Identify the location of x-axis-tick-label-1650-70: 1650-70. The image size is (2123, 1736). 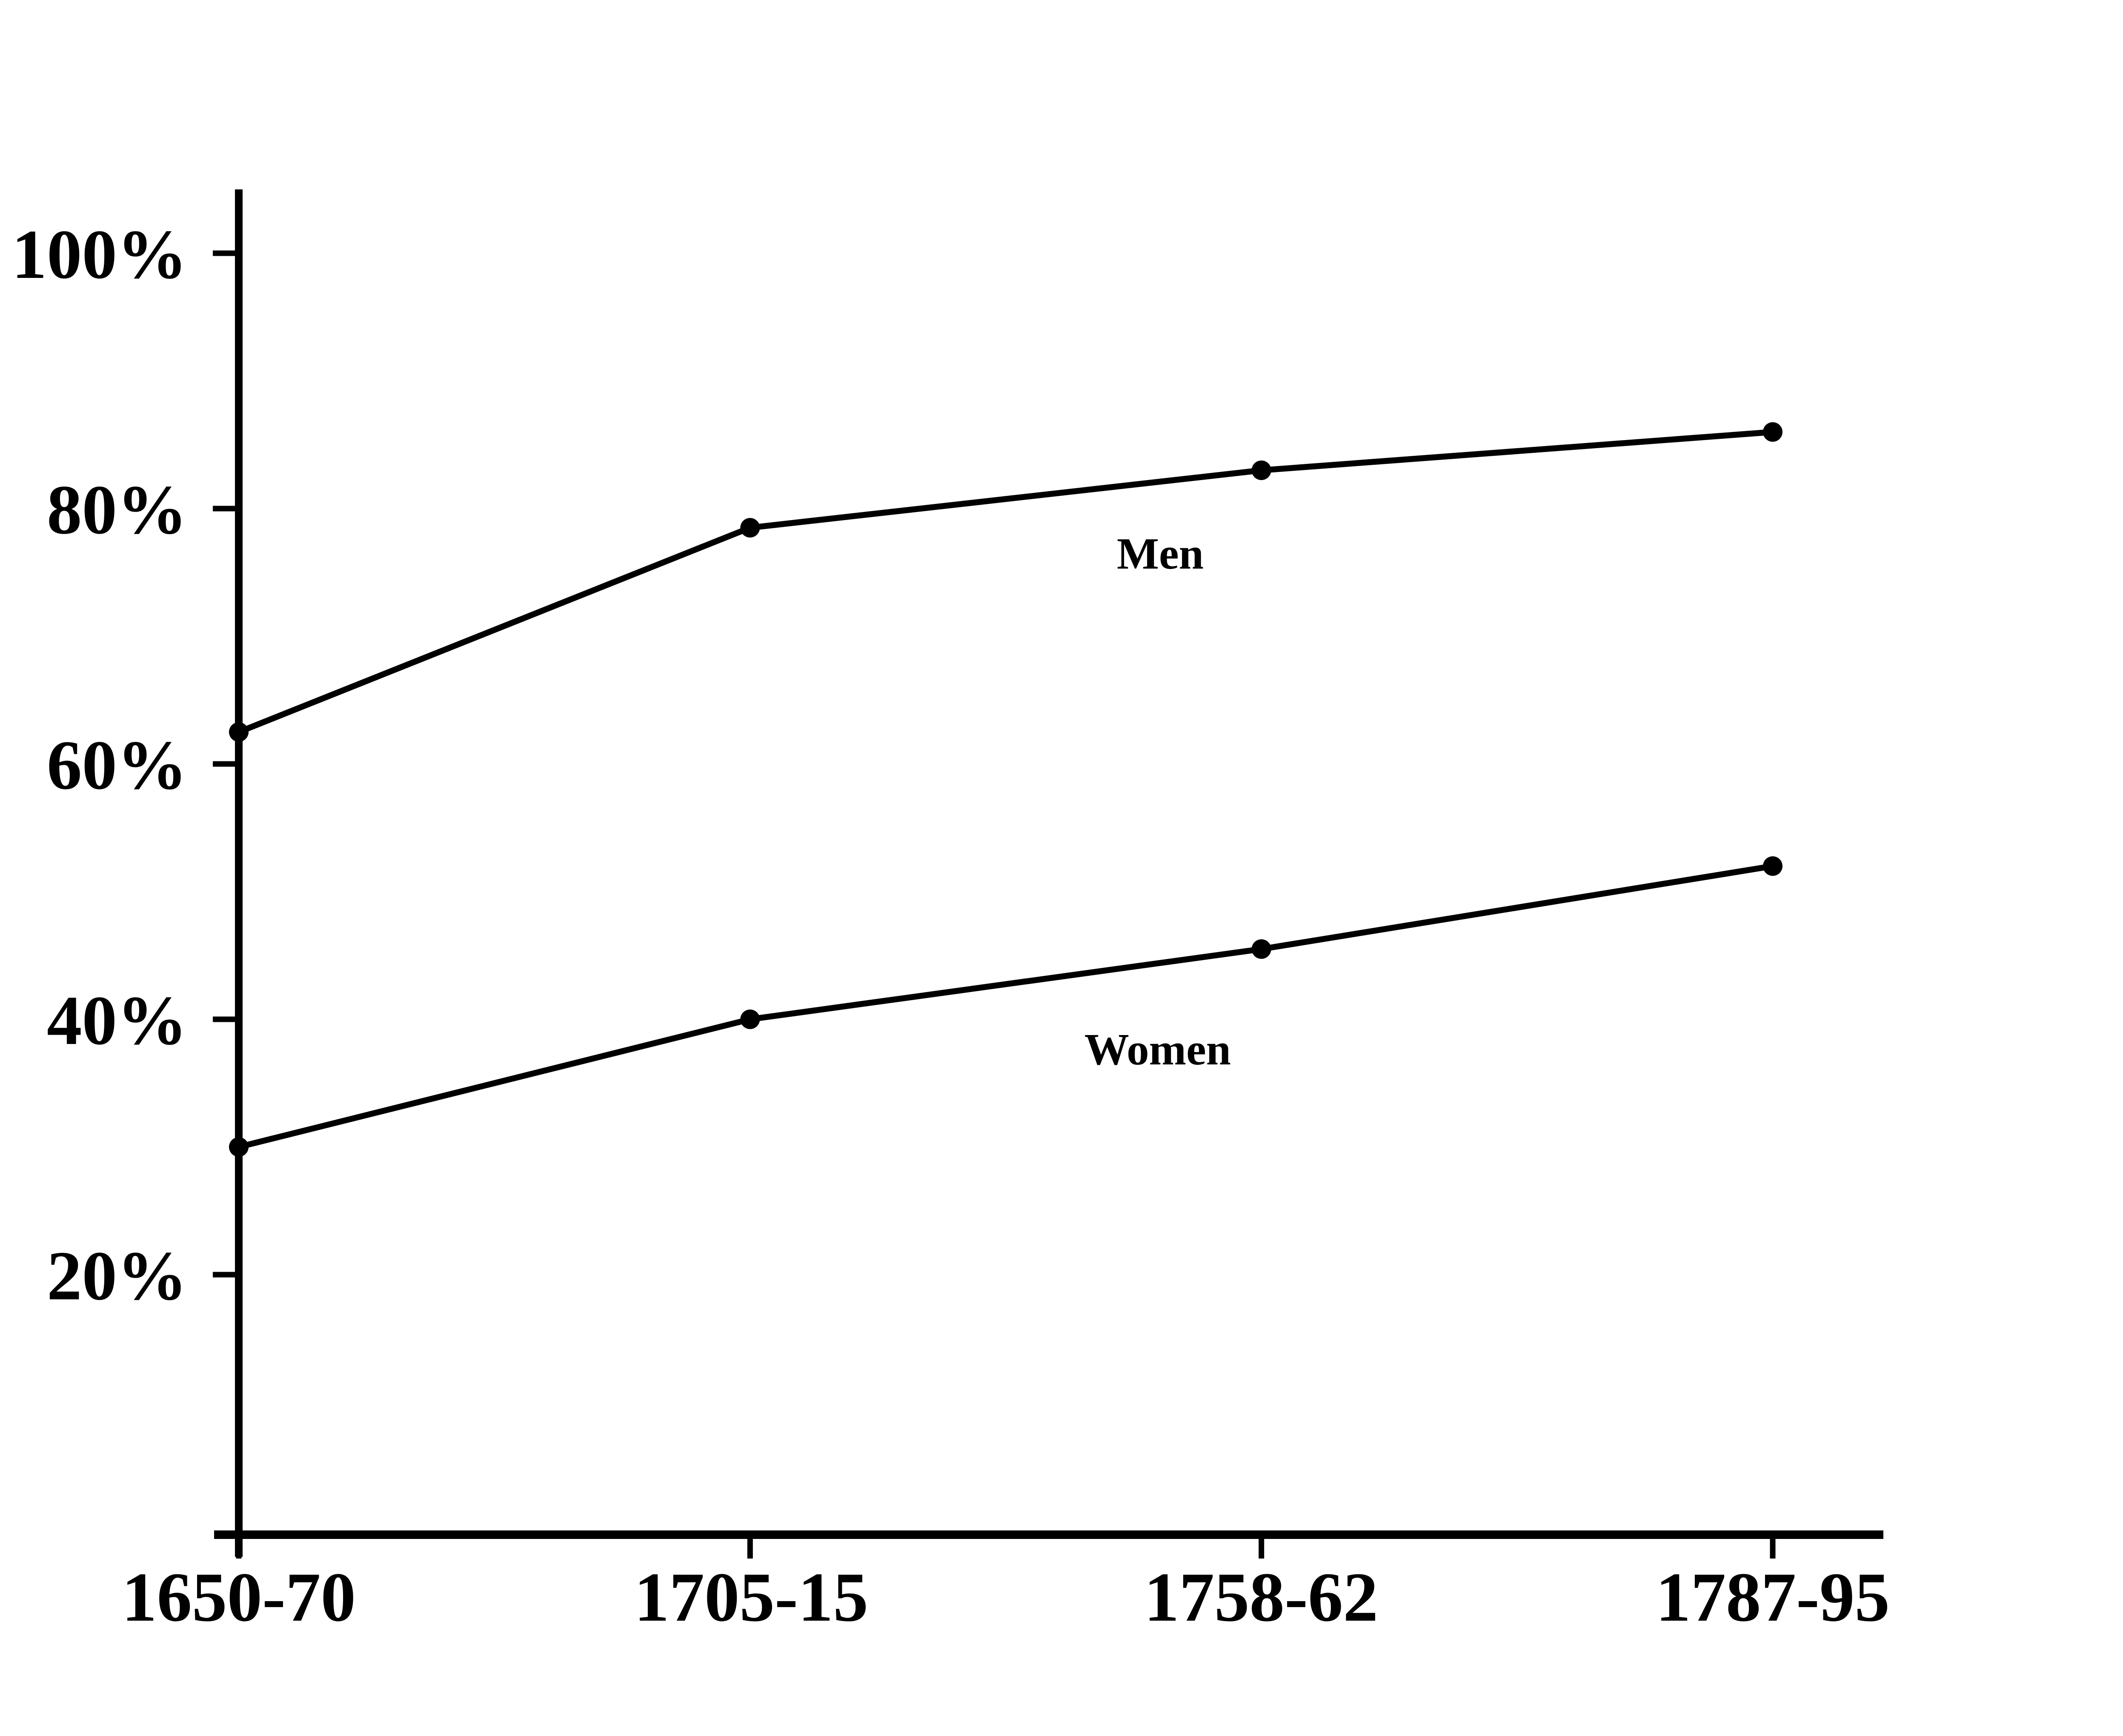
(239, 1597).